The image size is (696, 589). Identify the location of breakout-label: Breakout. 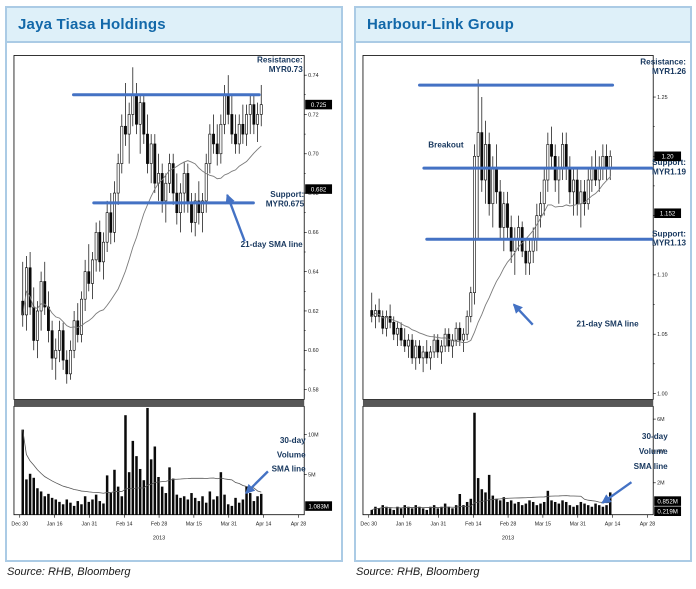
(446, 144).